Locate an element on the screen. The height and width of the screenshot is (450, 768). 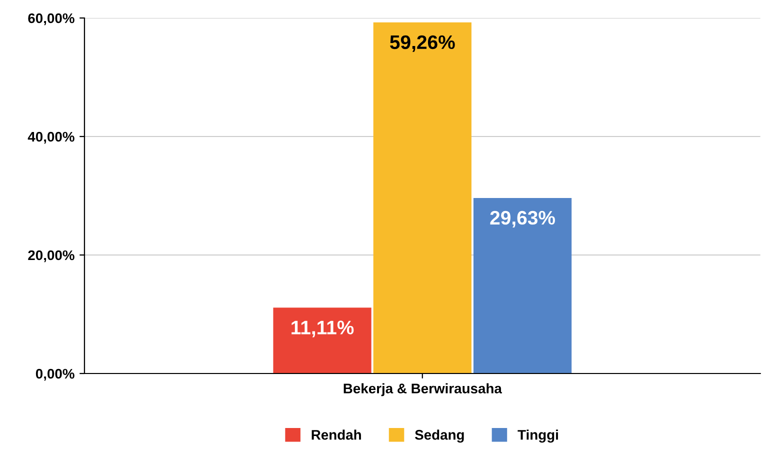
y-tick-label: 0,00% is located at coordinates (55, 374).